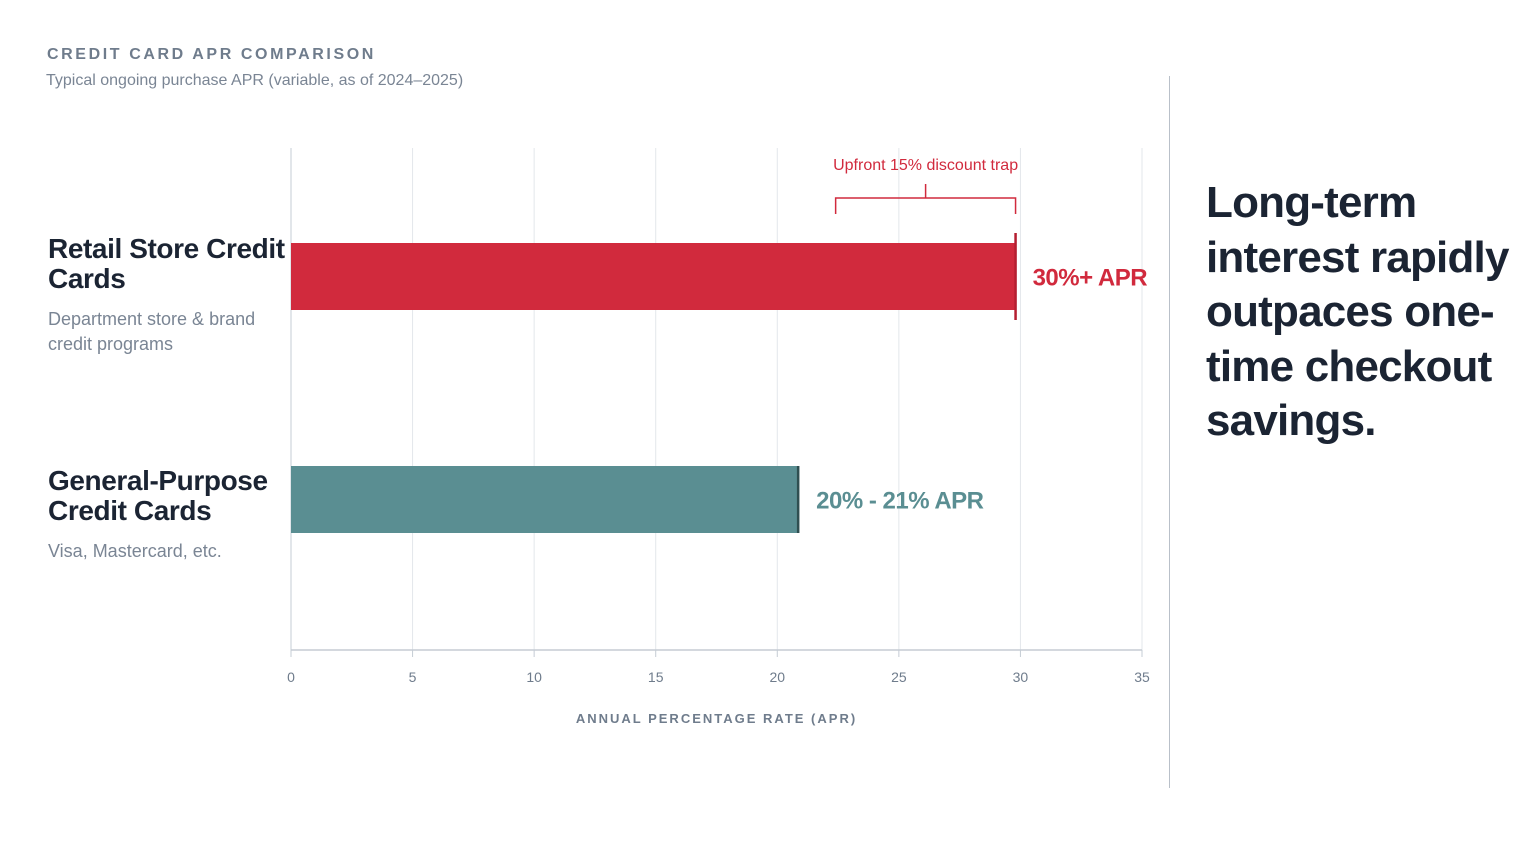 This screenshot has height=864, width=1536. I want to click on annotation-label: Upfront 15% discount trap, so click(925, 165).